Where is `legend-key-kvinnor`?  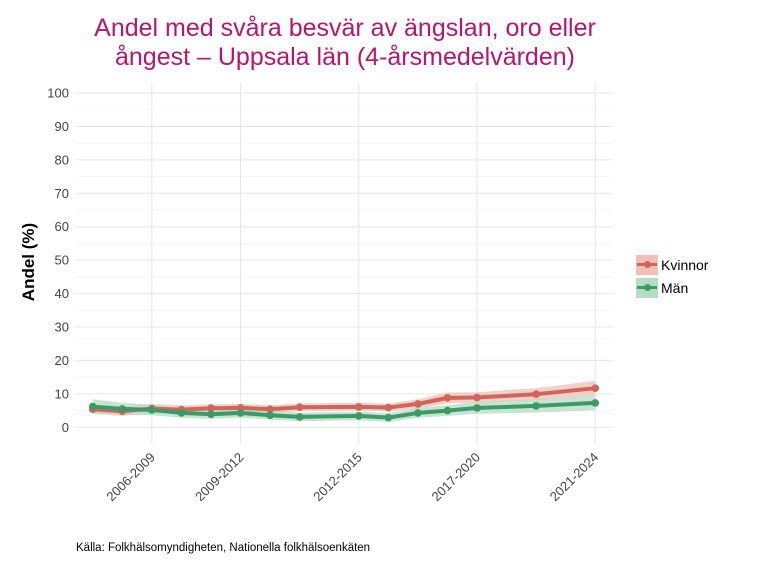
legend-key-kvinnor is located at coordinates (647, 264).